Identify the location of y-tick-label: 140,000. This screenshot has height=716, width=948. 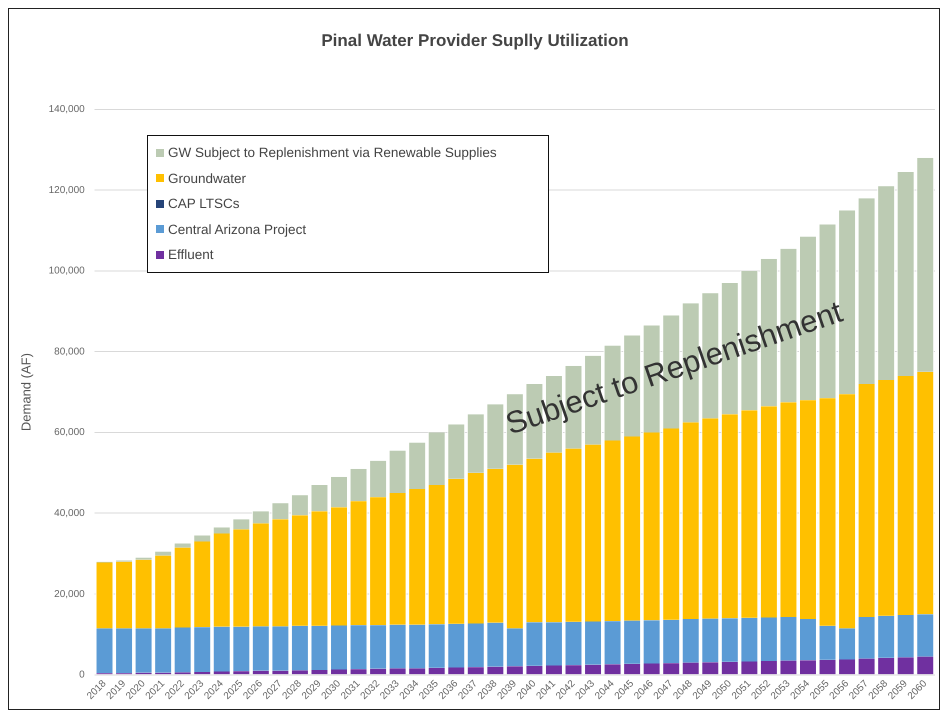
(67, 110).